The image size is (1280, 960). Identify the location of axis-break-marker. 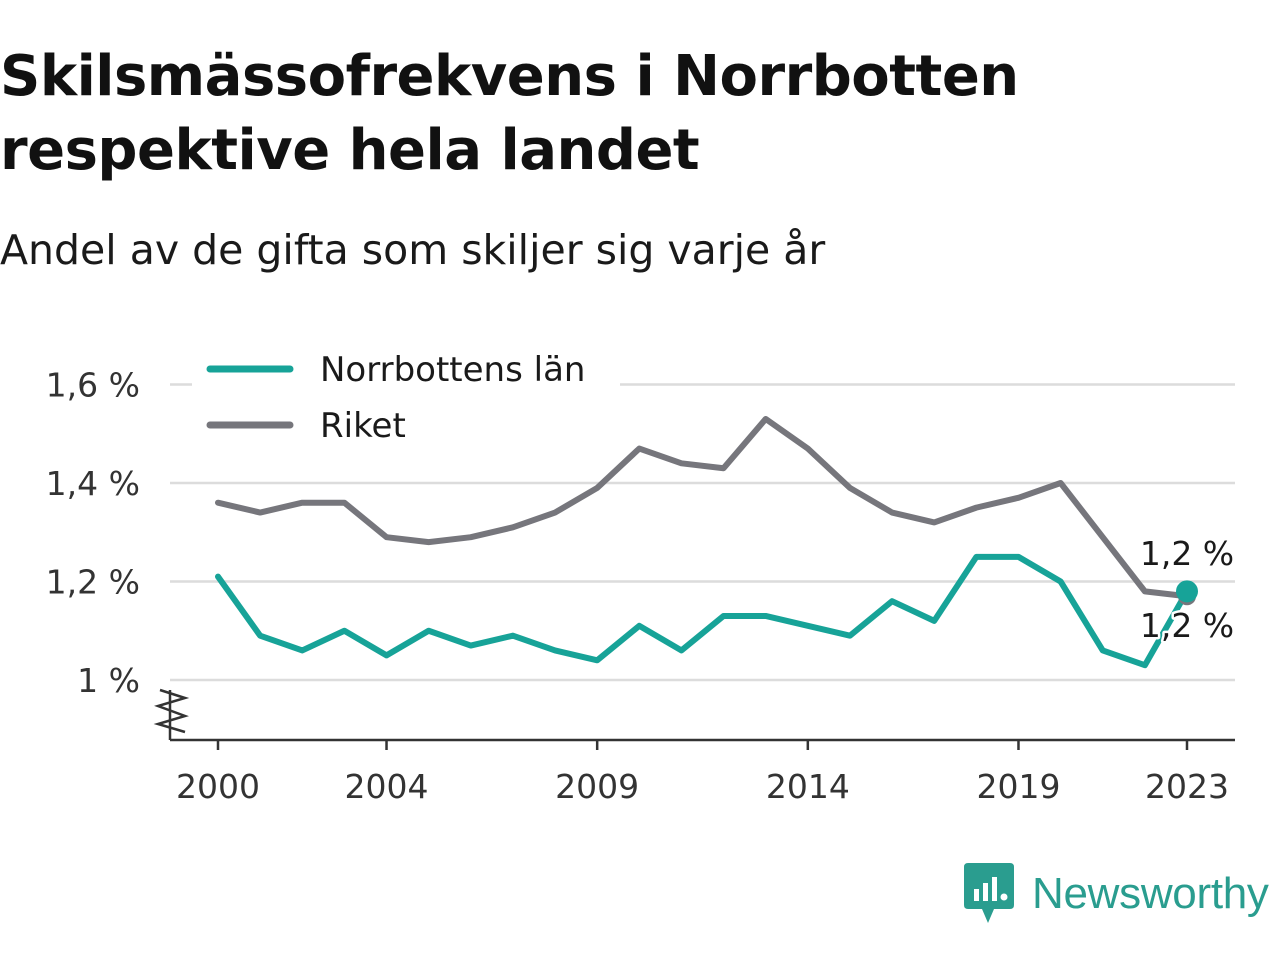
(171, 711).